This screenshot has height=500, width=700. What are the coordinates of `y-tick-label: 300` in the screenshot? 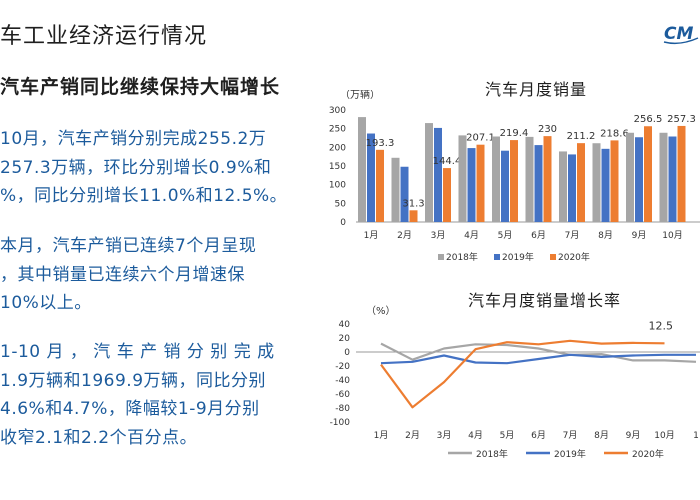 It's located at (337, 111).